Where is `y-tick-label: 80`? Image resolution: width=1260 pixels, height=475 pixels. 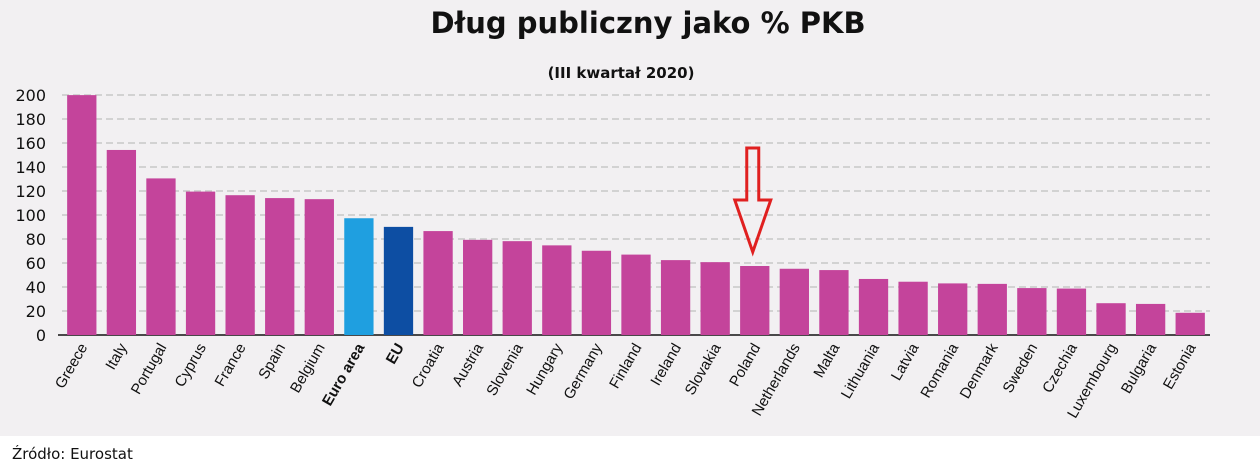 y-tick-label: 80 is located at coordinates (36, 239).